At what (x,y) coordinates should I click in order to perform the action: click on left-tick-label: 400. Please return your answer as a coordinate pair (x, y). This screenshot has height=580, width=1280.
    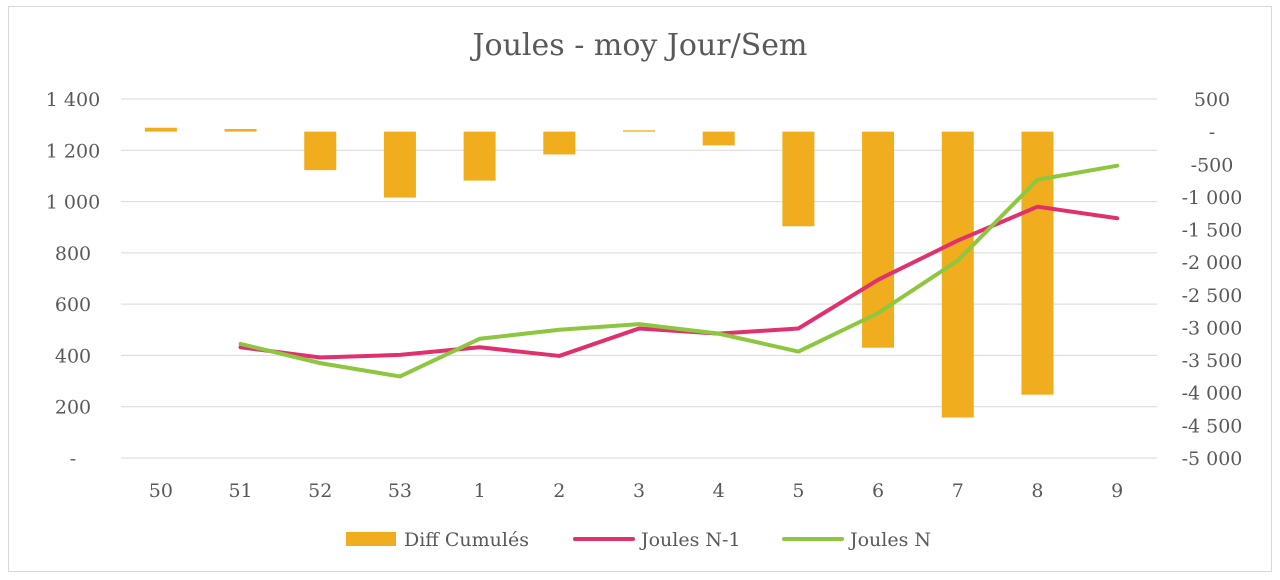
    Looking at the image, I should click on (73, 356).